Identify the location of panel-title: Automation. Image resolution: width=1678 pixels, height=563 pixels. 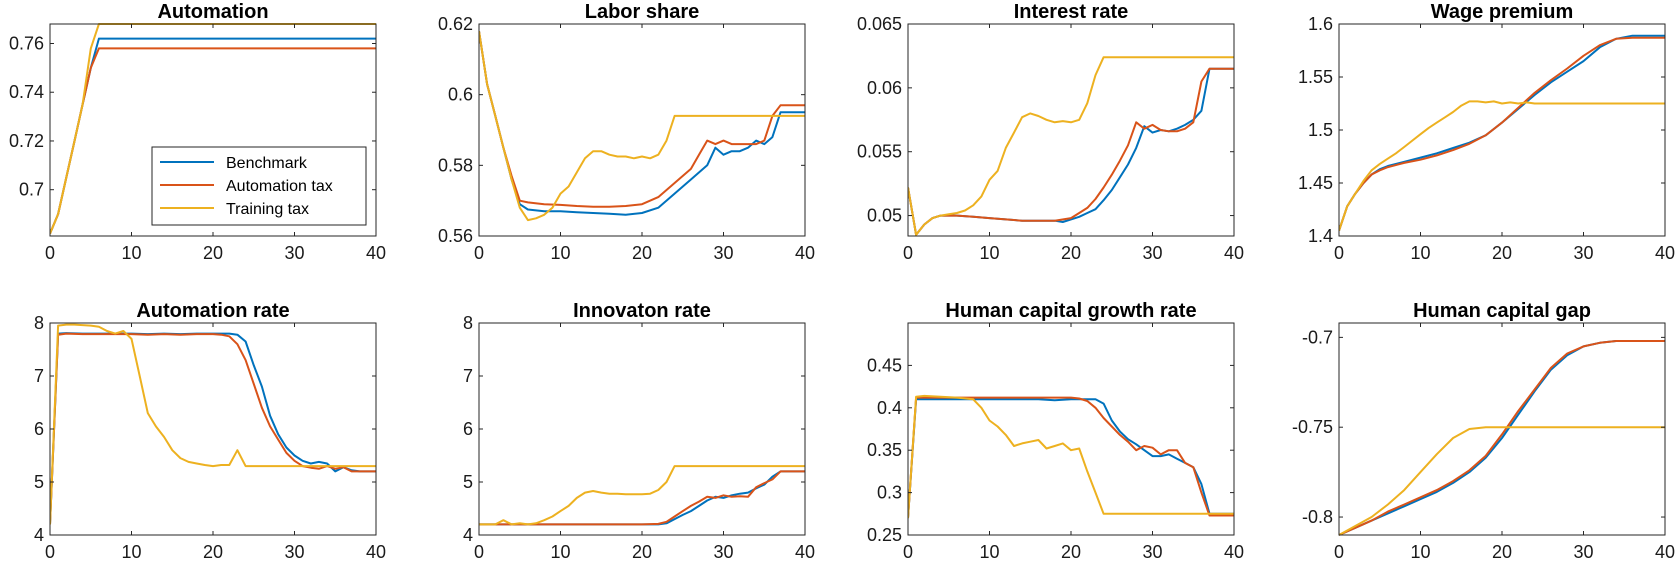
(212, 12).